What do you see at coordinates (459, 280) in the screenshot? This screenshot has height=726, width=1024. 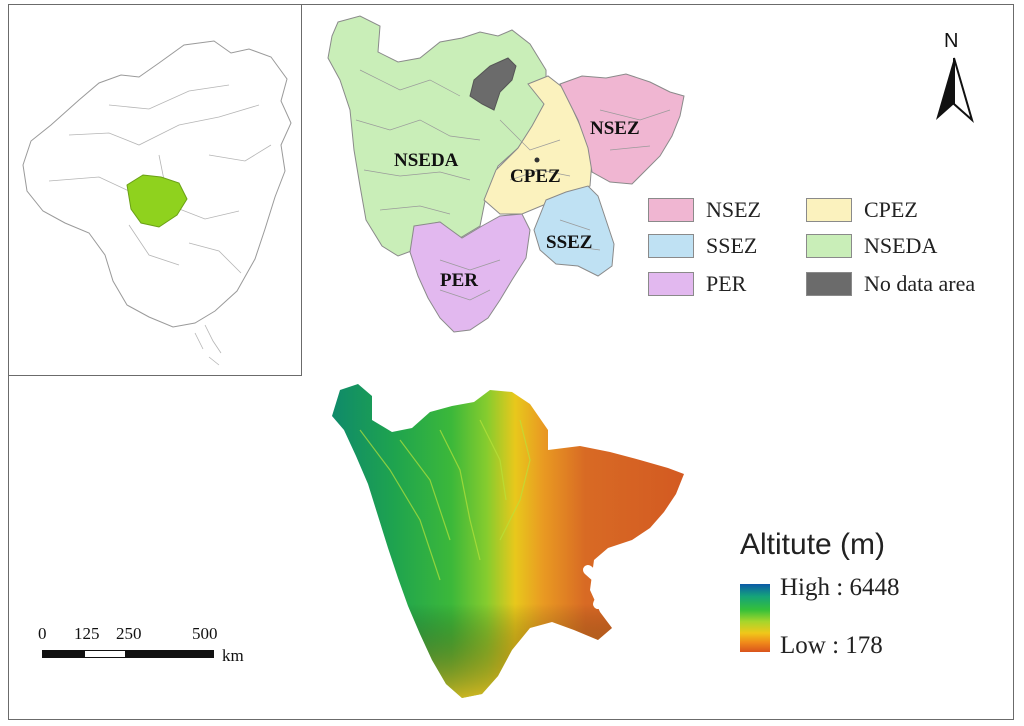 I see `label-per: PER` at bounding box center [459, 280].